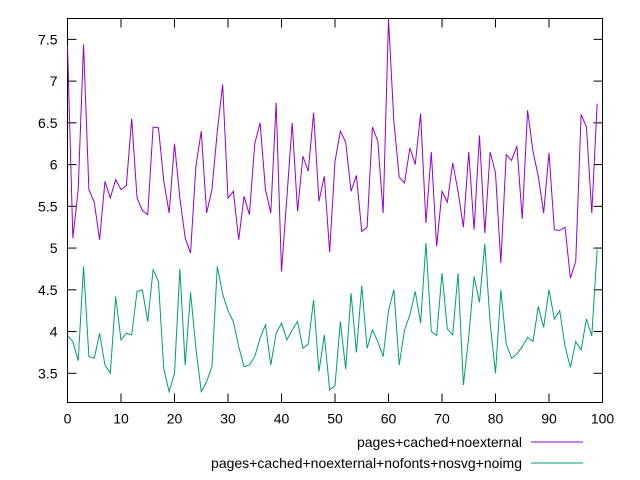  I want to click on x-tick-label: 50, so click(335, 419).